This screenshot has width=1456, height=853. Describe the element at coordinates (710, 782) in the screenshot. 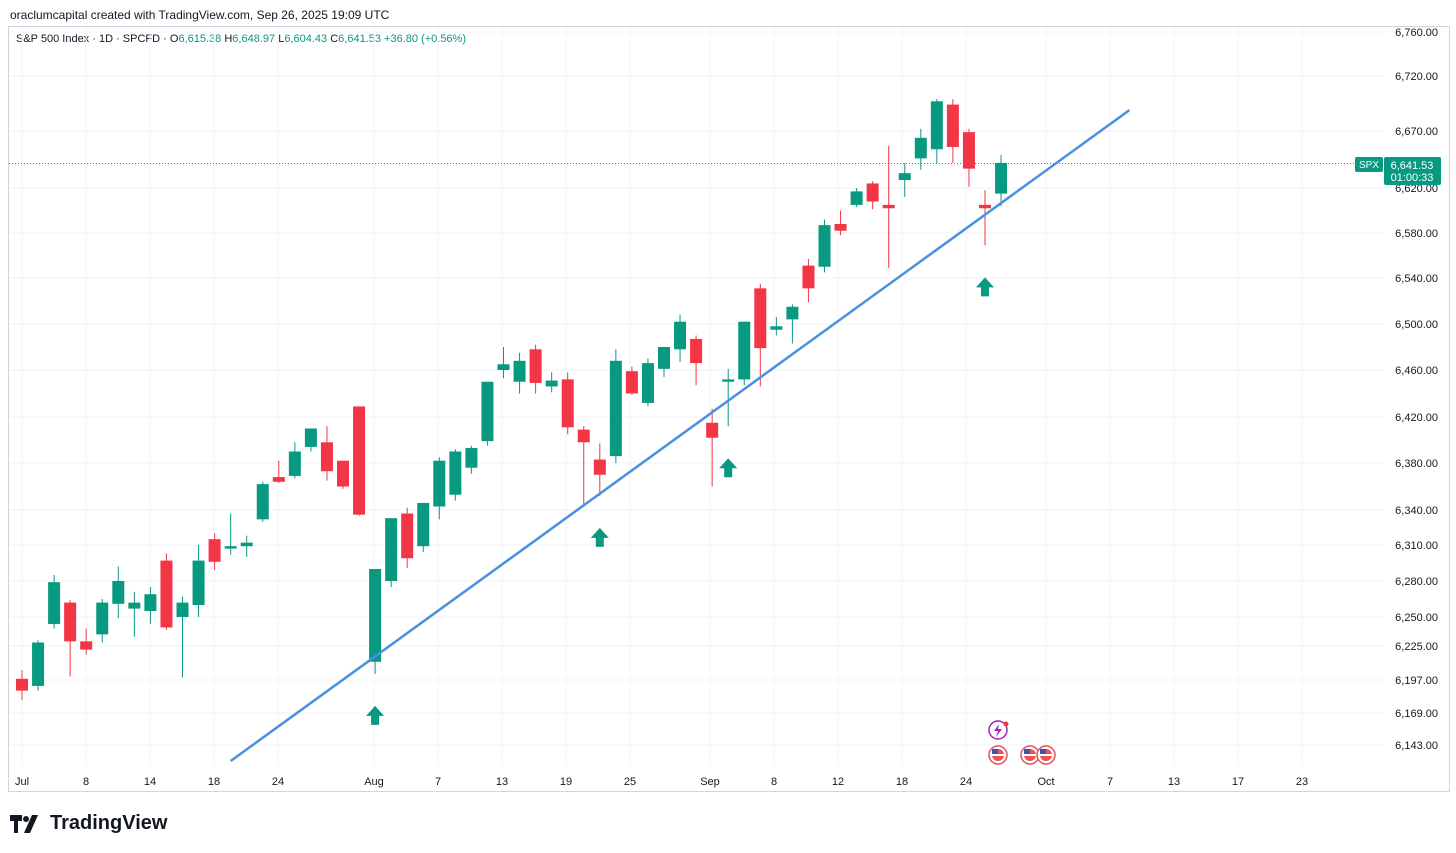

I see `x-tick-label: Sep` at that location.